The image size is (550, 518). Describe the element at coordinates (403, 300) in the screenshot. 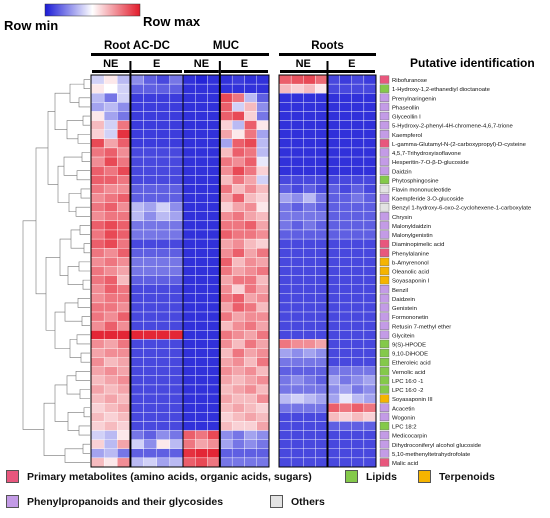

I see `row-label: Daidzein` at that location.